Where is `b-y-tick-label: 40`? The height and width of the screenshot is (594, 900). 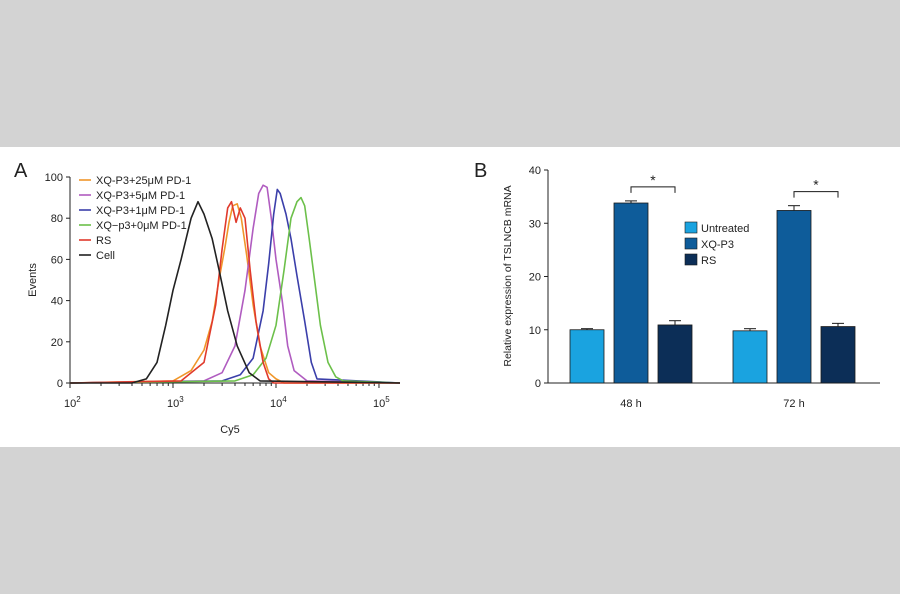
b-y-tick-label: 40 is located at coordinates (535, 171).